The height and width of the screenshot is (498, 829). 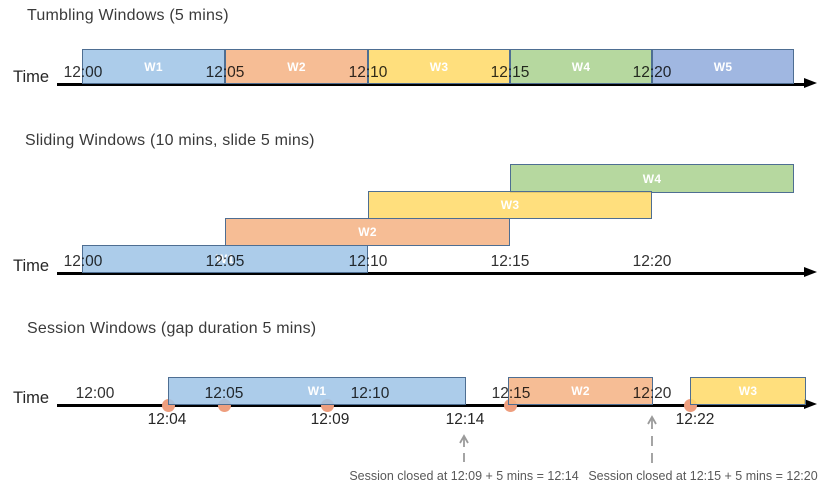 I want to click on sliding-tick-1205: 12:05, so click(x=225, y=261).